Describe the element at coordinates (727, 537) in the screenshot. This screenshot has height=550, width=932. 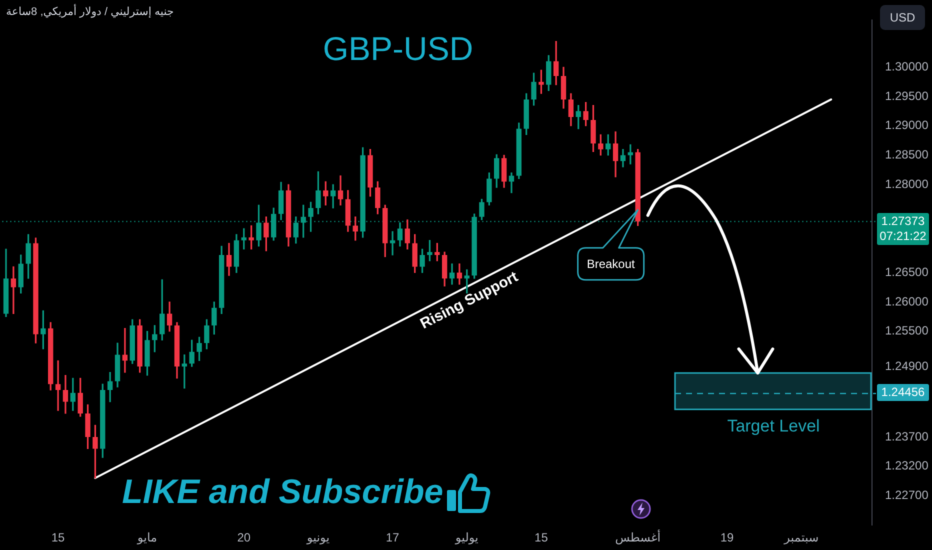
I see `x-tick-label: 19` at that location.